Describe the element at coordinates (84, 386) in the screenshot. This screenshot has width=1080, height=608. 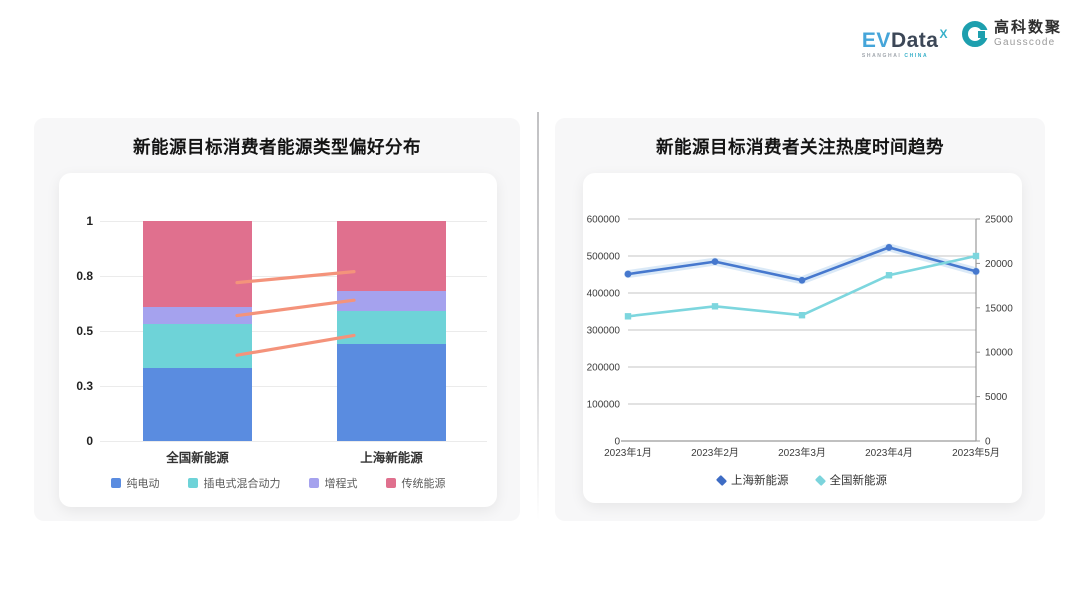
I see `bar-ytick-label: 0.3` at that location.